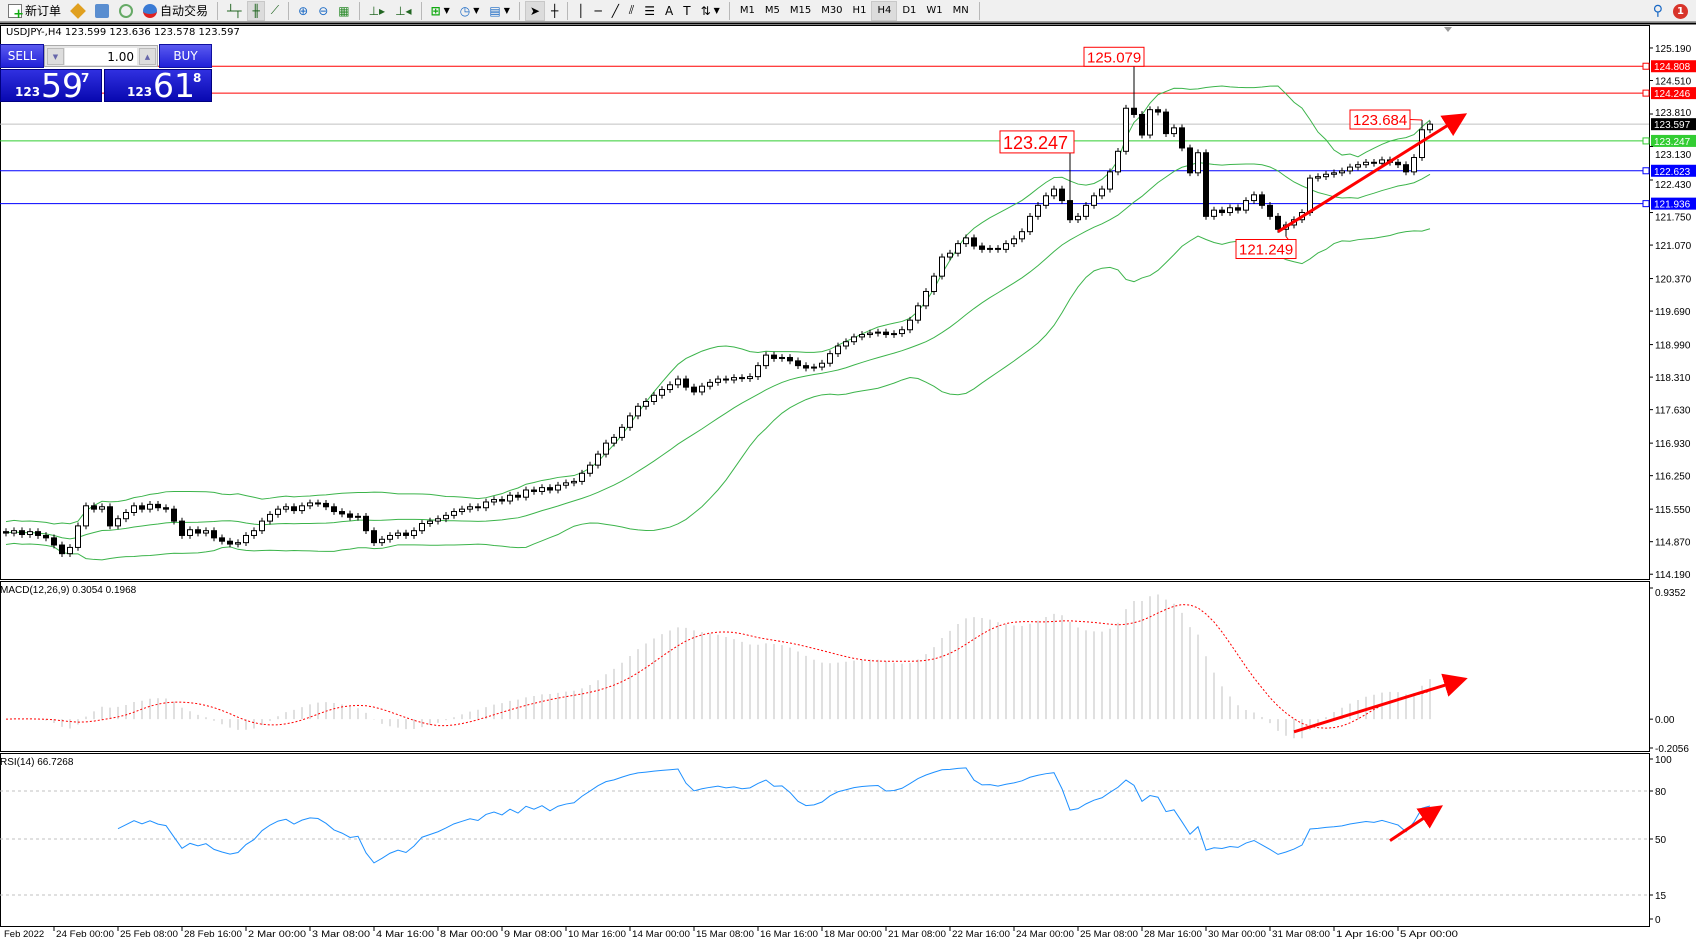 The width and height of the screenshot is (1696, 941). What do you see at coordinates (1673, 280) in the screenshot?
I see `y-tick-label: 120.370` at bounding box center [1673, 280].